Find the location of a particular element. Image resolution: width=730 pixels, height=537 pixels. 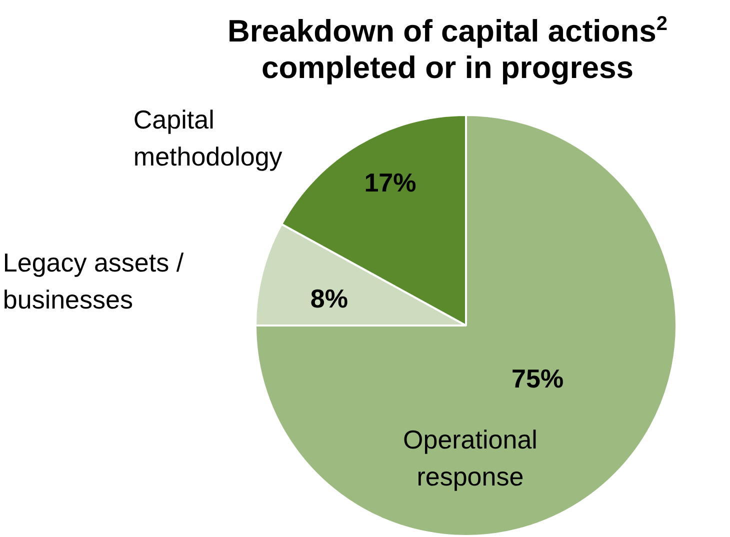

slice-label: Capital methodology is located at coordinates (207, 138).